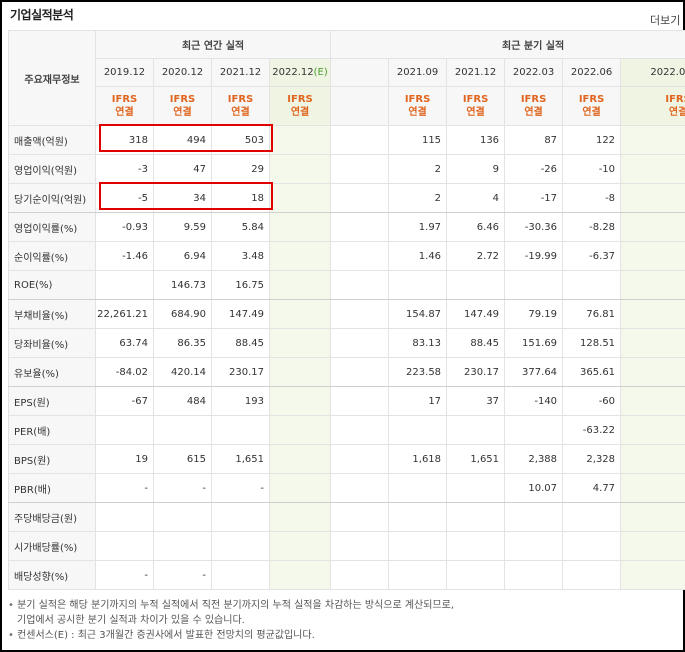 Image resolution: width=685 pixels, height=652 pixels. I want to click on row-label: 당기순이익(억원), so click(52, 198).